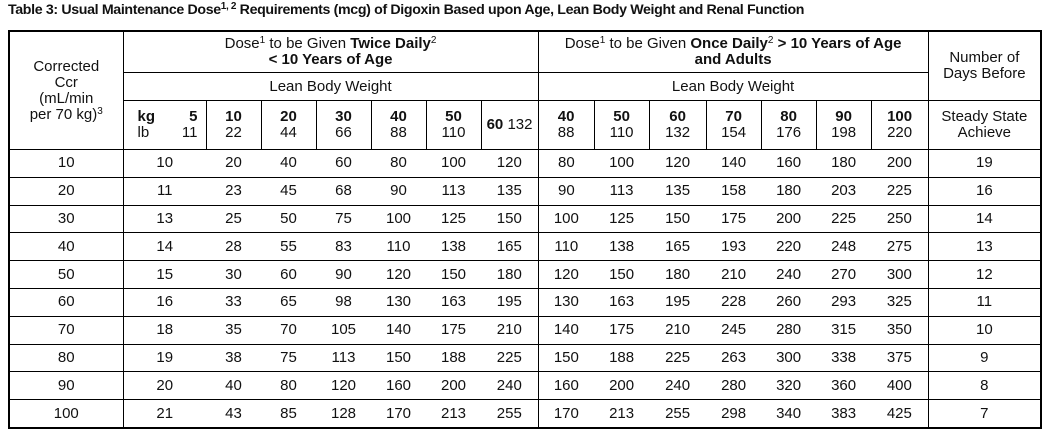 The width and height of the screenshot is (1048, 432). I want to click on kg-row: 80, so click(789, 117).